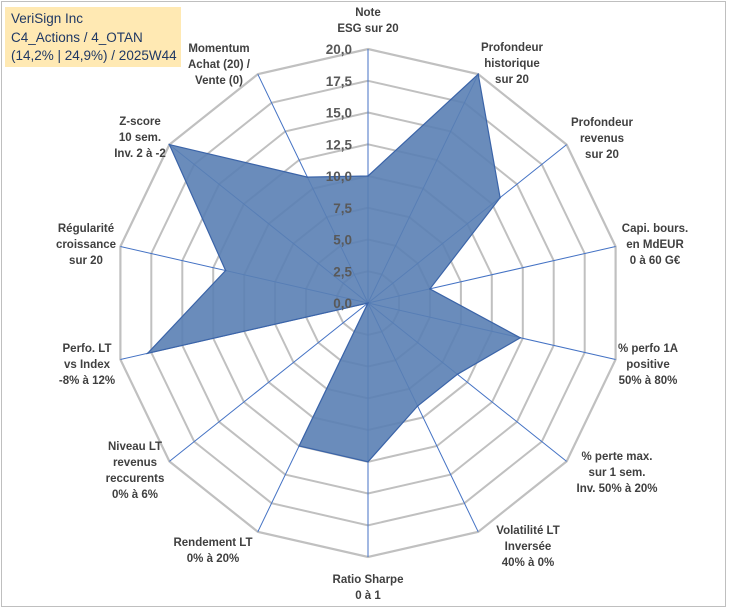 This screenshot has width=729, height=610. I want to click on axis-label-2: Profondeur revenus sur 20, so click(602, 139).